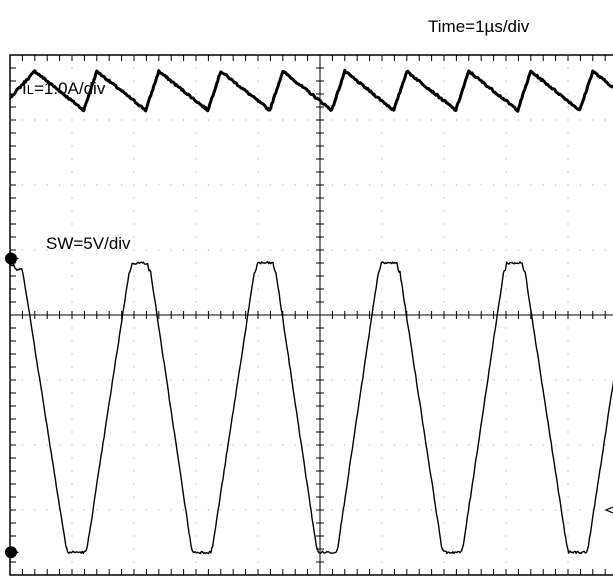 This screenshot has width=613, height=578. I want to click on inductor-current-trace, so click(311, 90).